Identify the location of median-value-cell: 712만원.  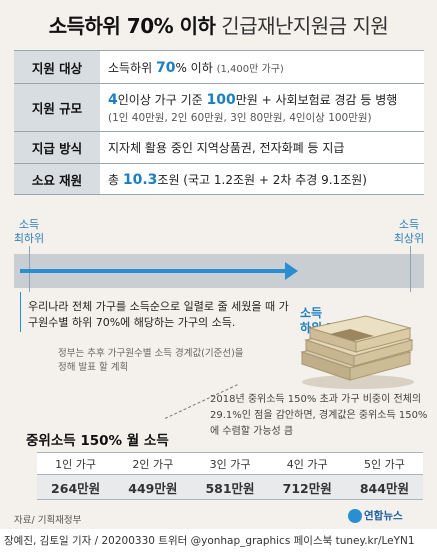
(307, 488).